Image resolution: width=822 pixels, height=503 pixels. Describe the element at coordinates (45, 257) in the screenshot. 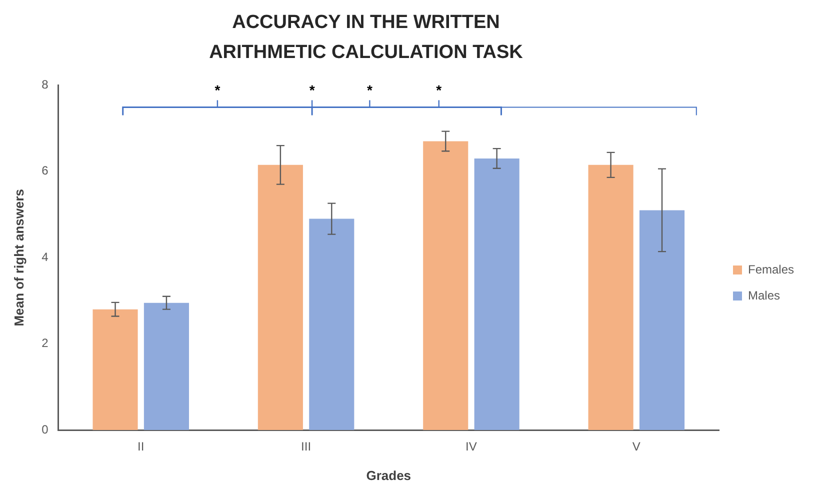

I see `y-tick-label: 4` at that location.